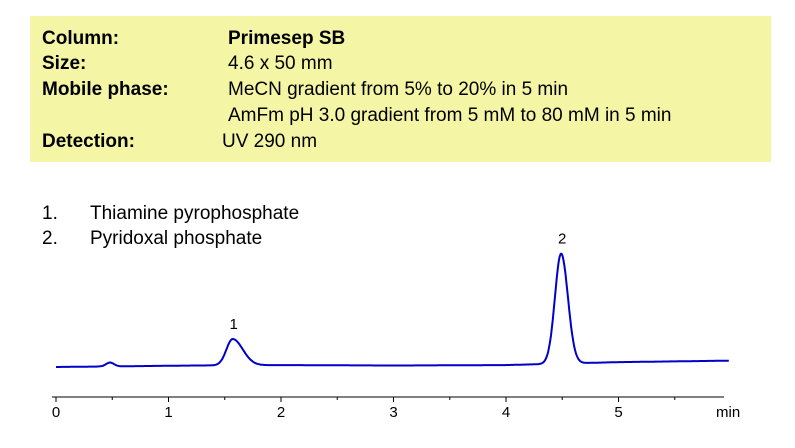 This screenshot has width=795, height=448. What do you see at coordinates (280, 63) in the screenshot?
I see `size-value: 4.6 x 50 mm` at bounding box center [280, 63].